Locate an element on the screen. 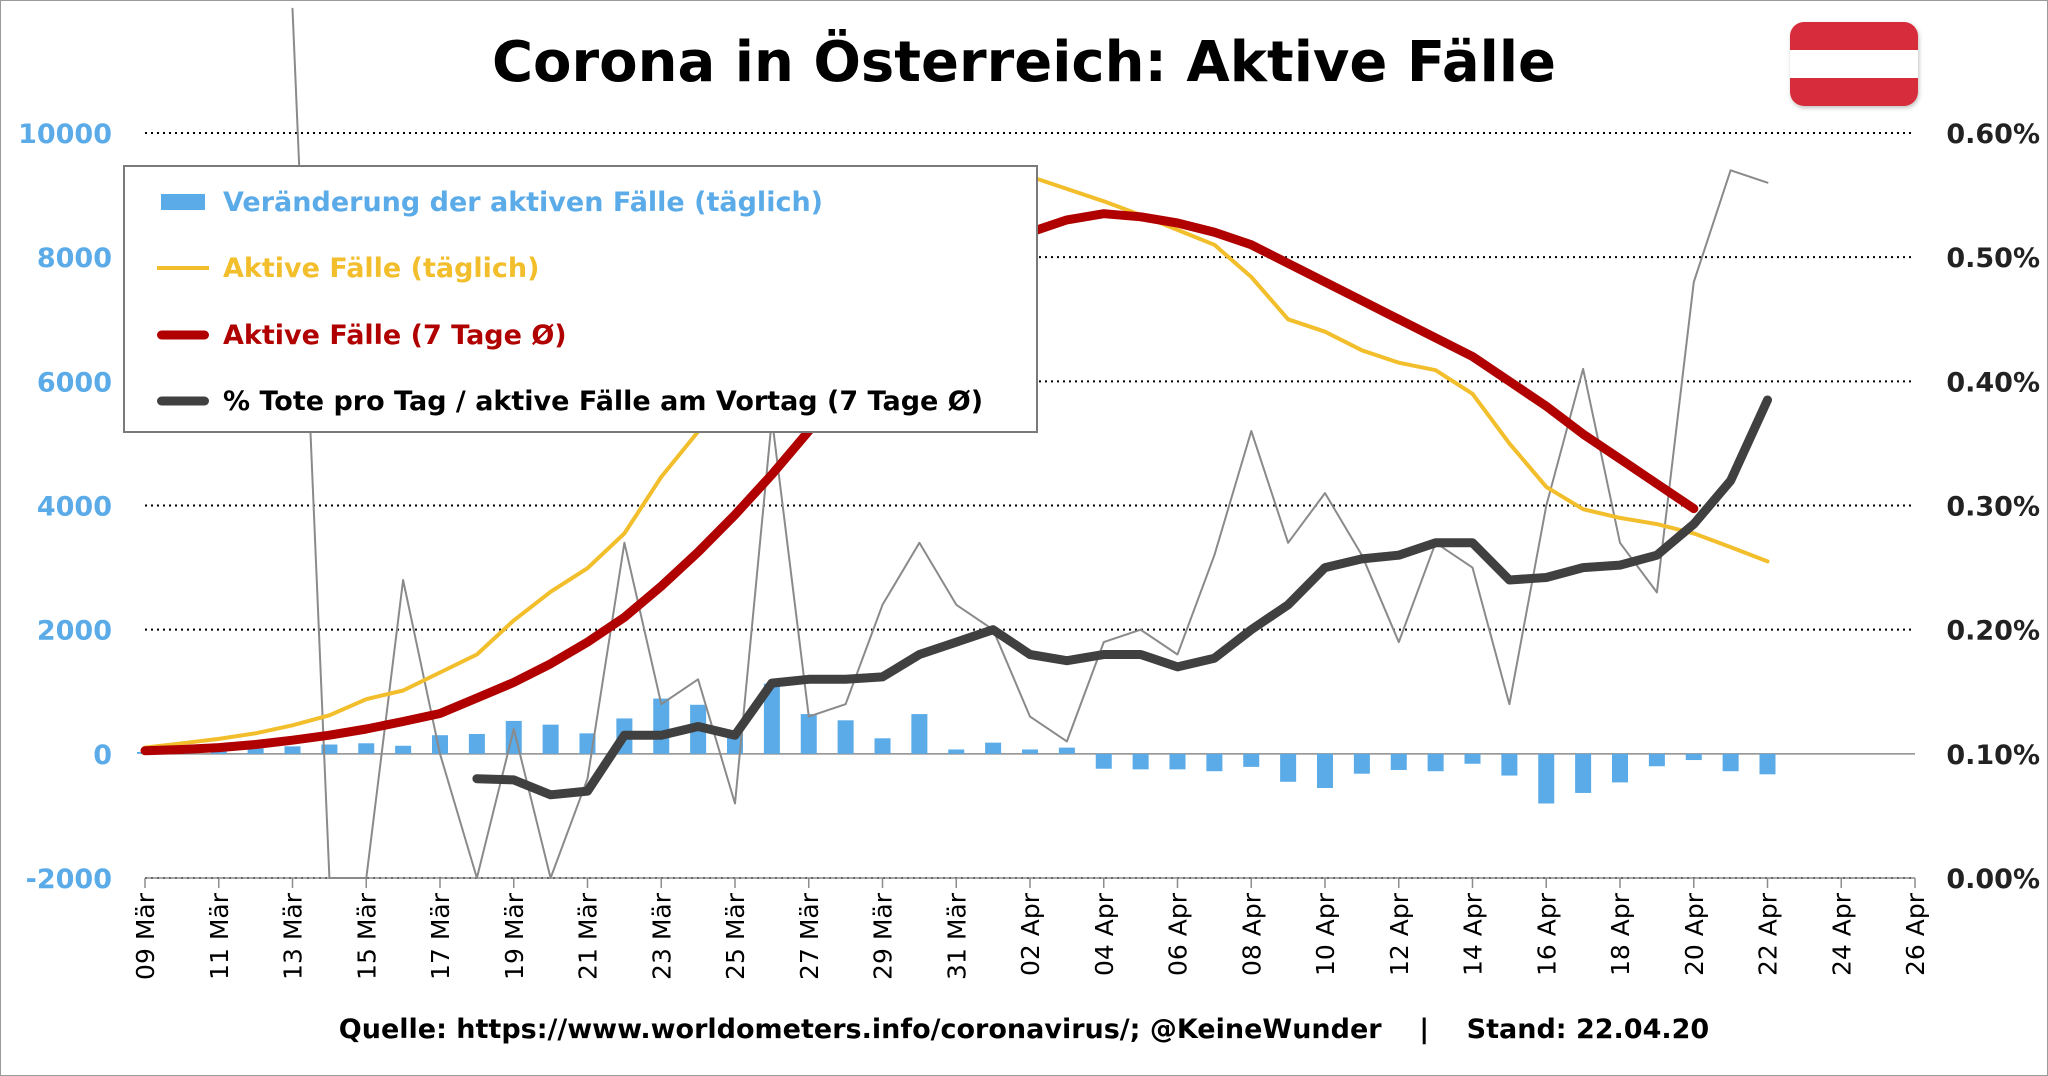  left-tick-label: 0 is located at coordinates (102, 755).